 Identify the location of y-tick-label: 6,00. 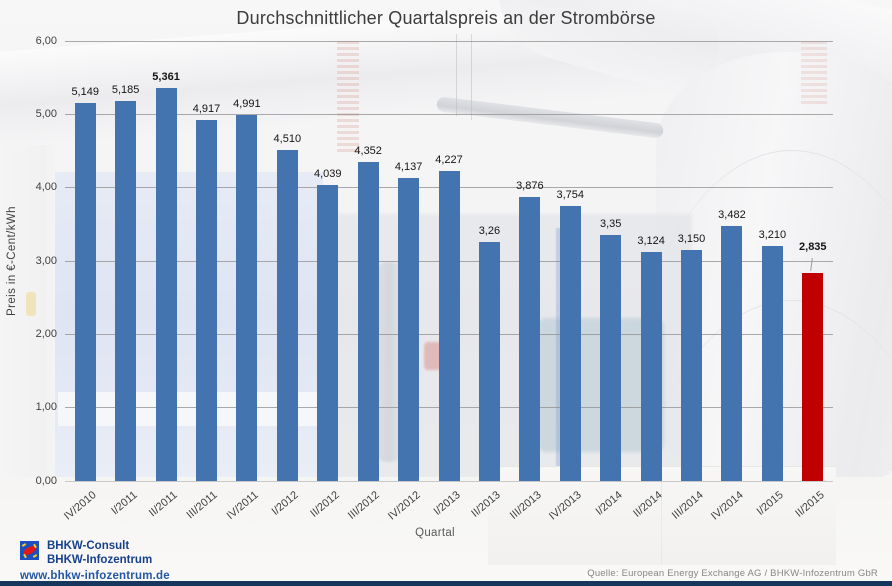
(46, 40).